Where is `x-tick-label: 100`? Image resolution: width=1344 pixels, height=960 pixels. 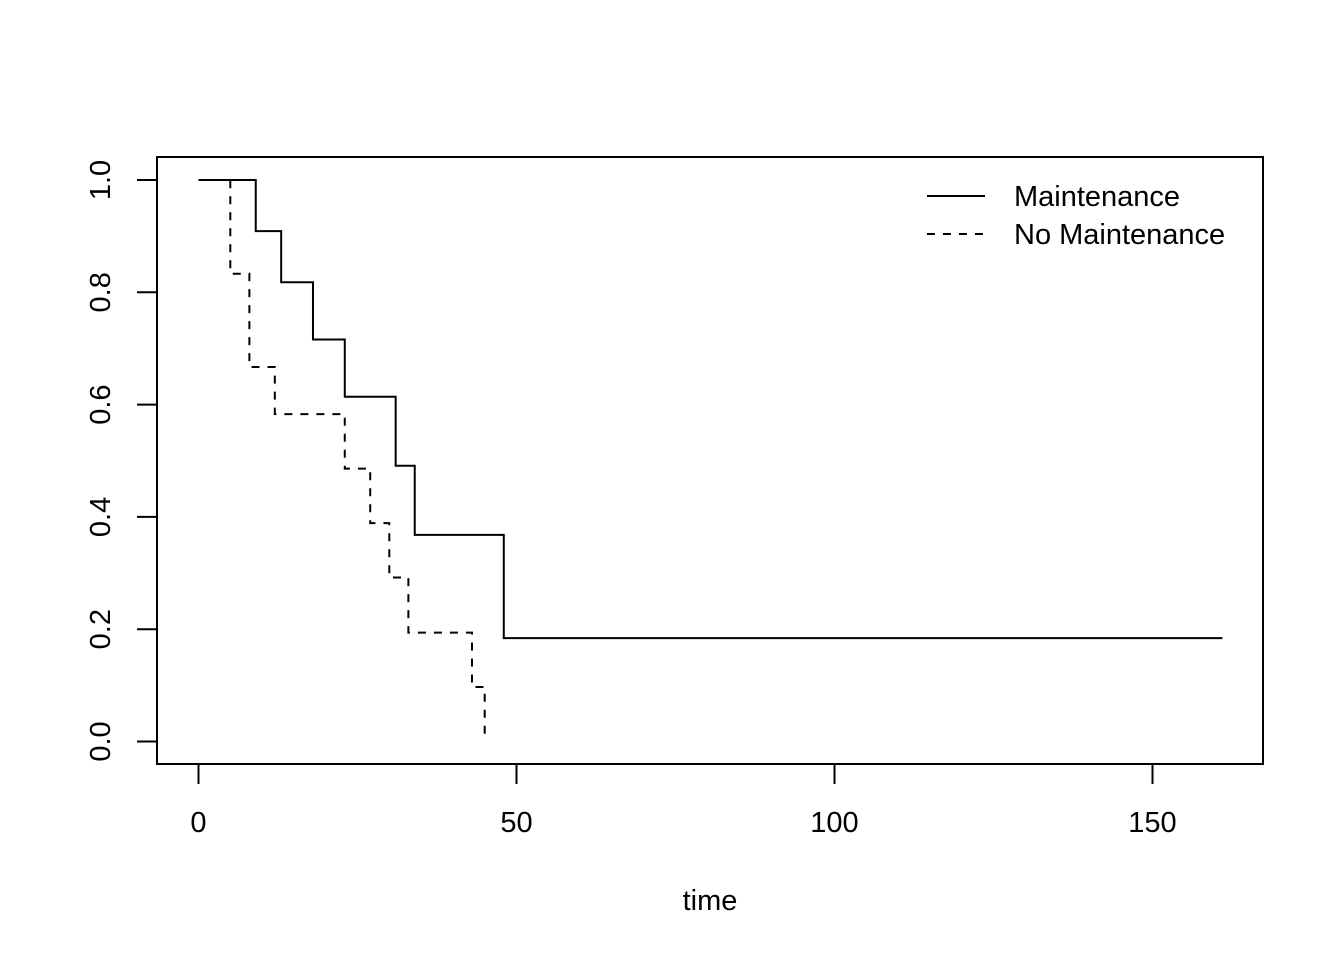
x-tick-label: 100 is located at coordinates (834, 823).